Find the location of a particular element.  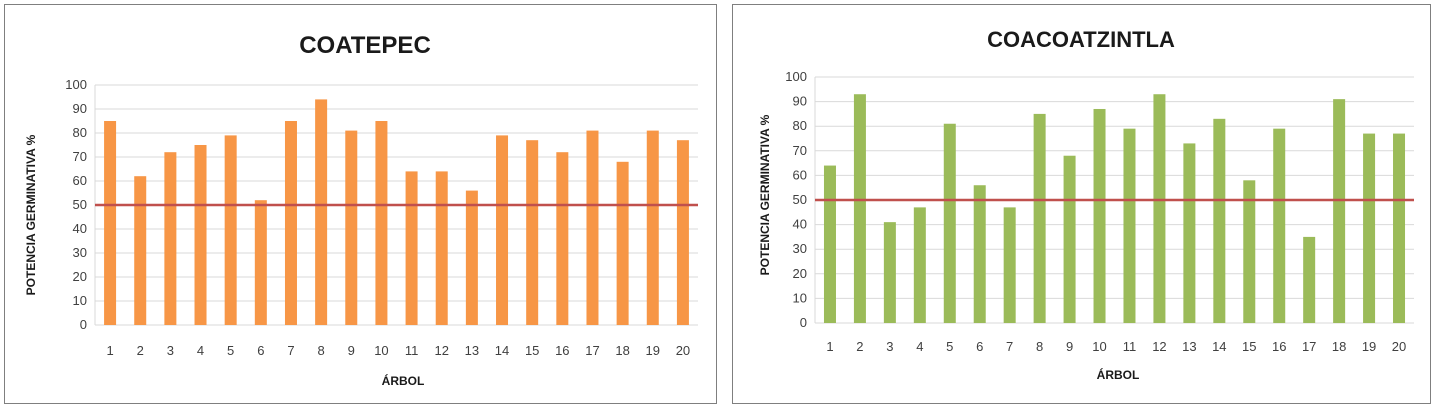

x-tick-label: 17 is located at coordinates (592, 350).